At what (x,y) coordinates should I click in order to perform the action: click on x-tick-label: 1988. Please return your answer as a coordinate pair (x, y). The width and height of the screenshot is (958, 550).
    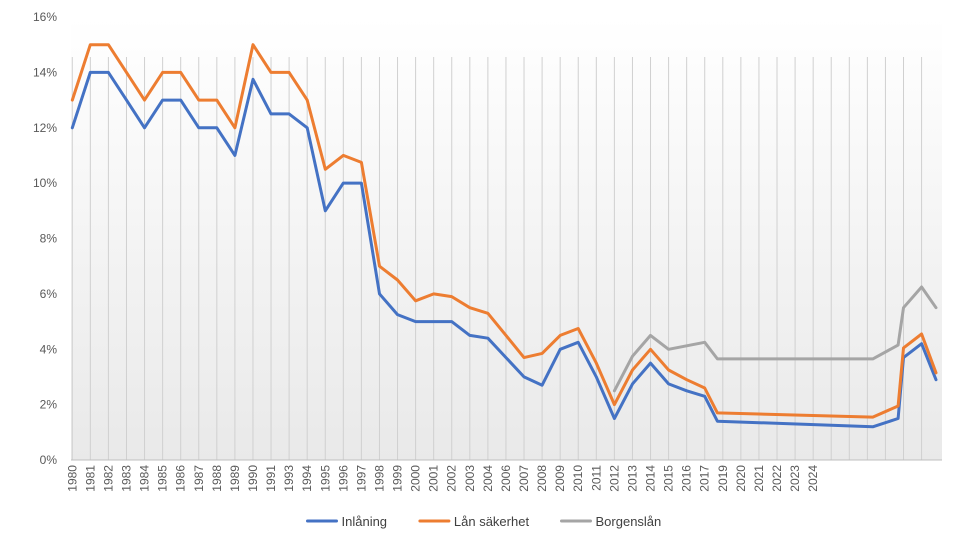
    Looking at the image, I should click on (217, 478).